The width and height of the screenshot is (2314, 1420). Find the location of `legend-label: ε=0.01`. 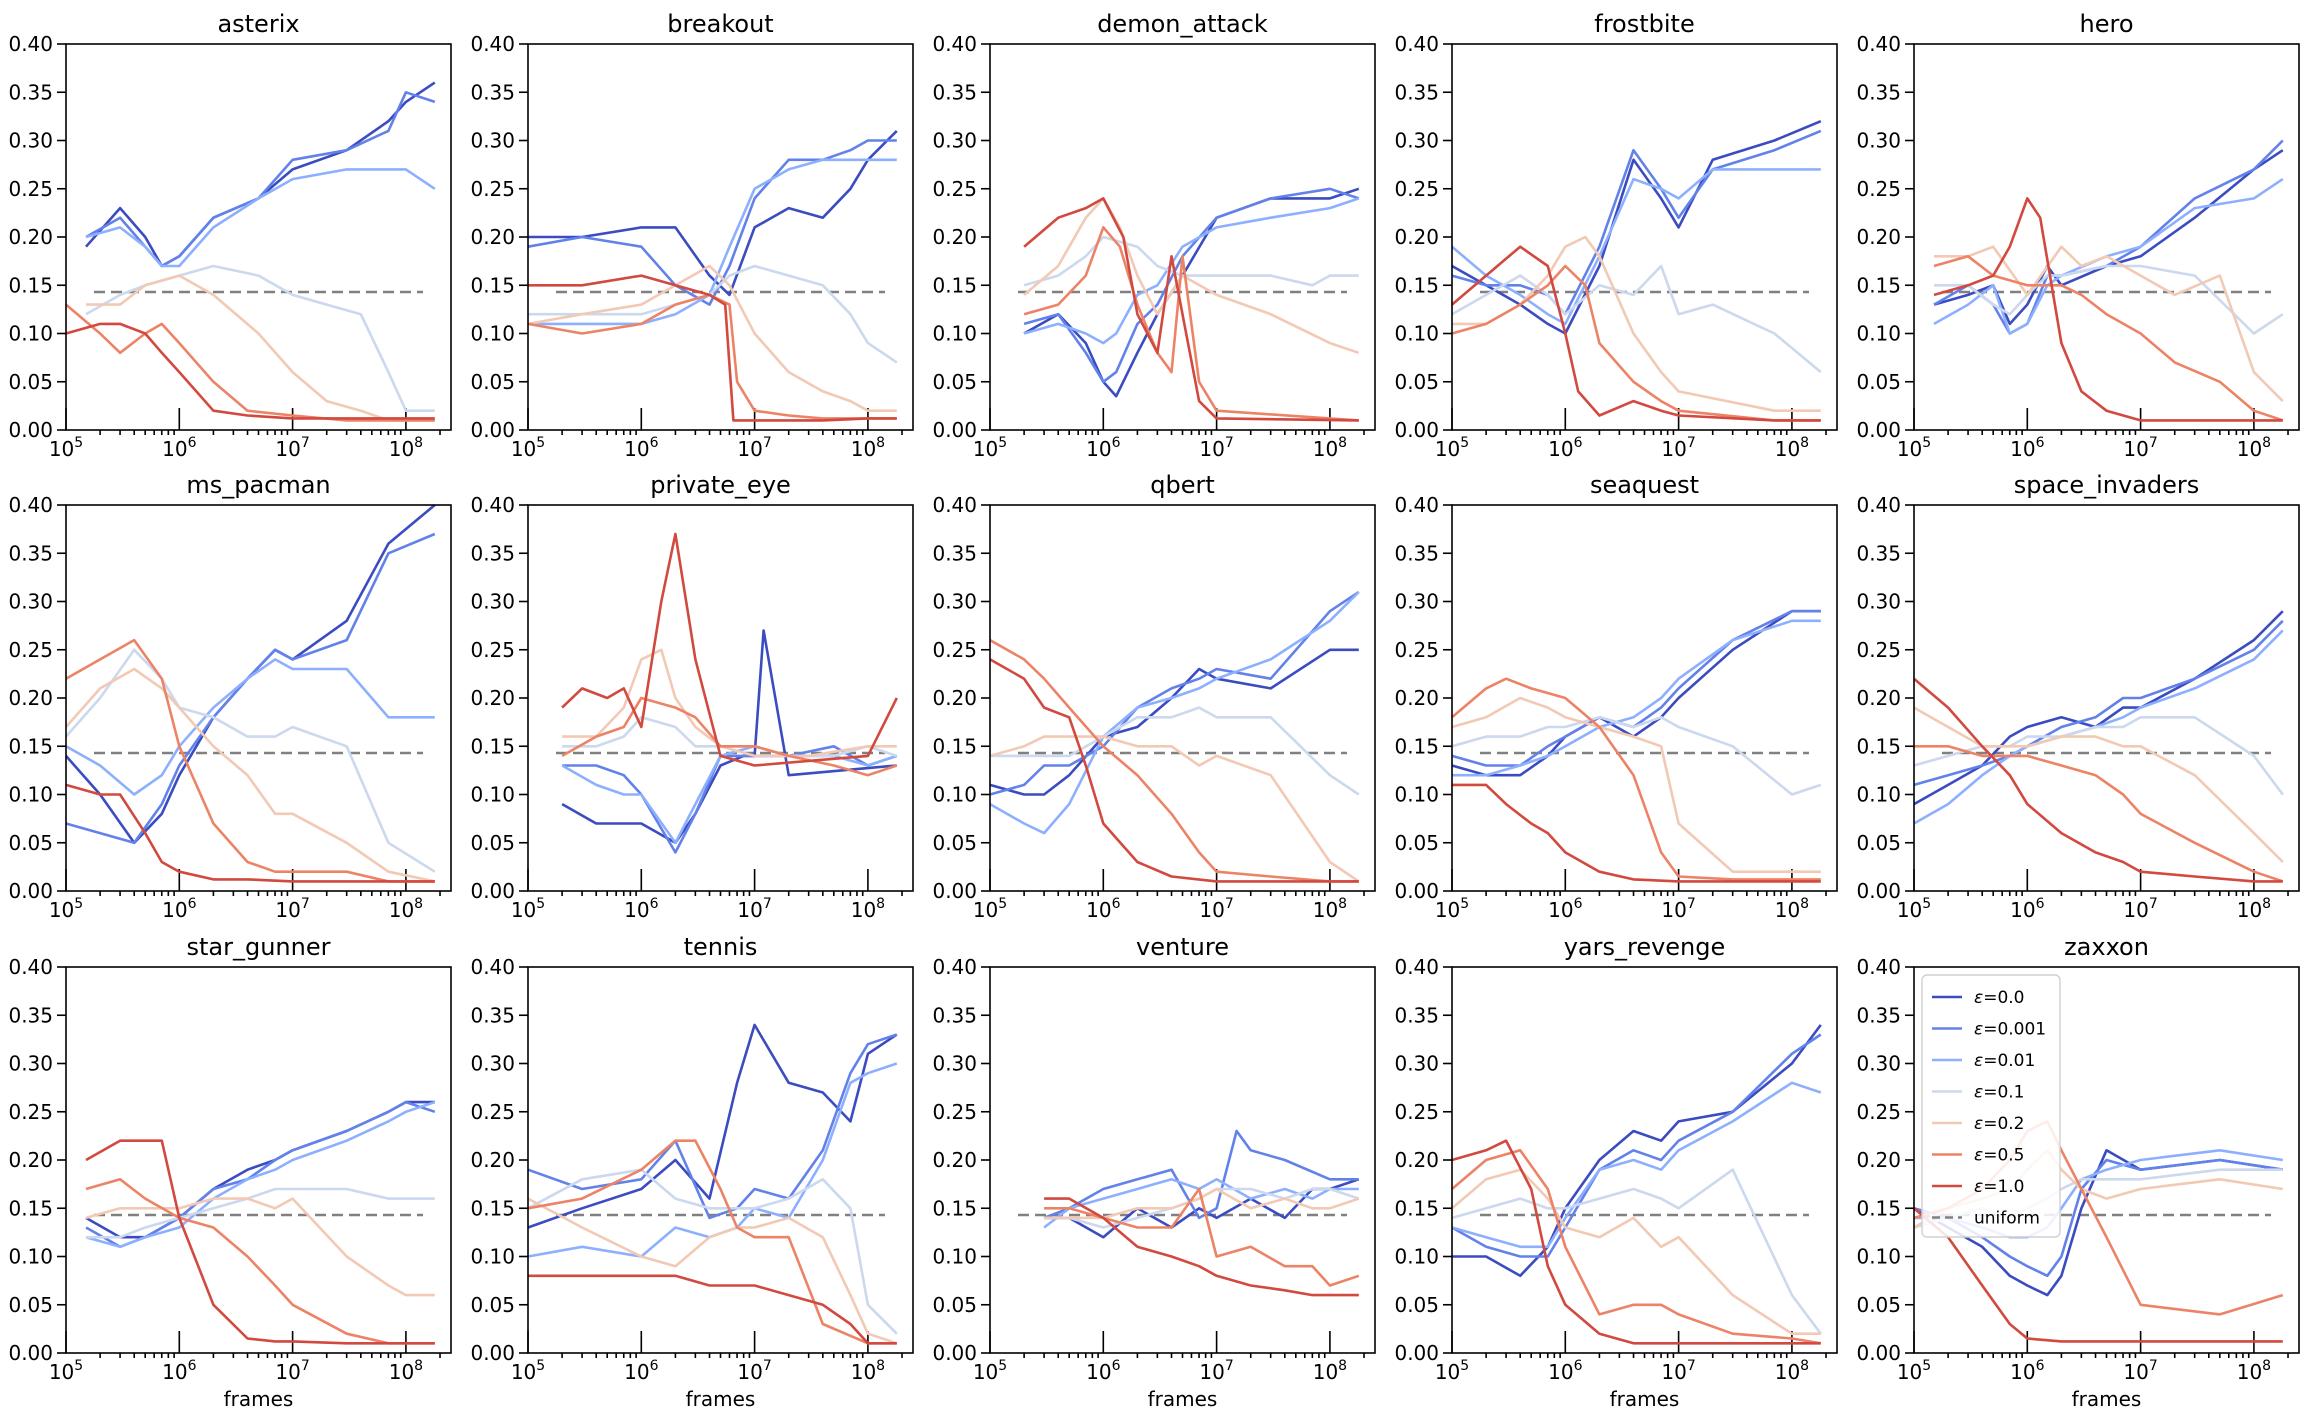

legend-label: ε=0.01 is located at coordinates (2004, 1061).